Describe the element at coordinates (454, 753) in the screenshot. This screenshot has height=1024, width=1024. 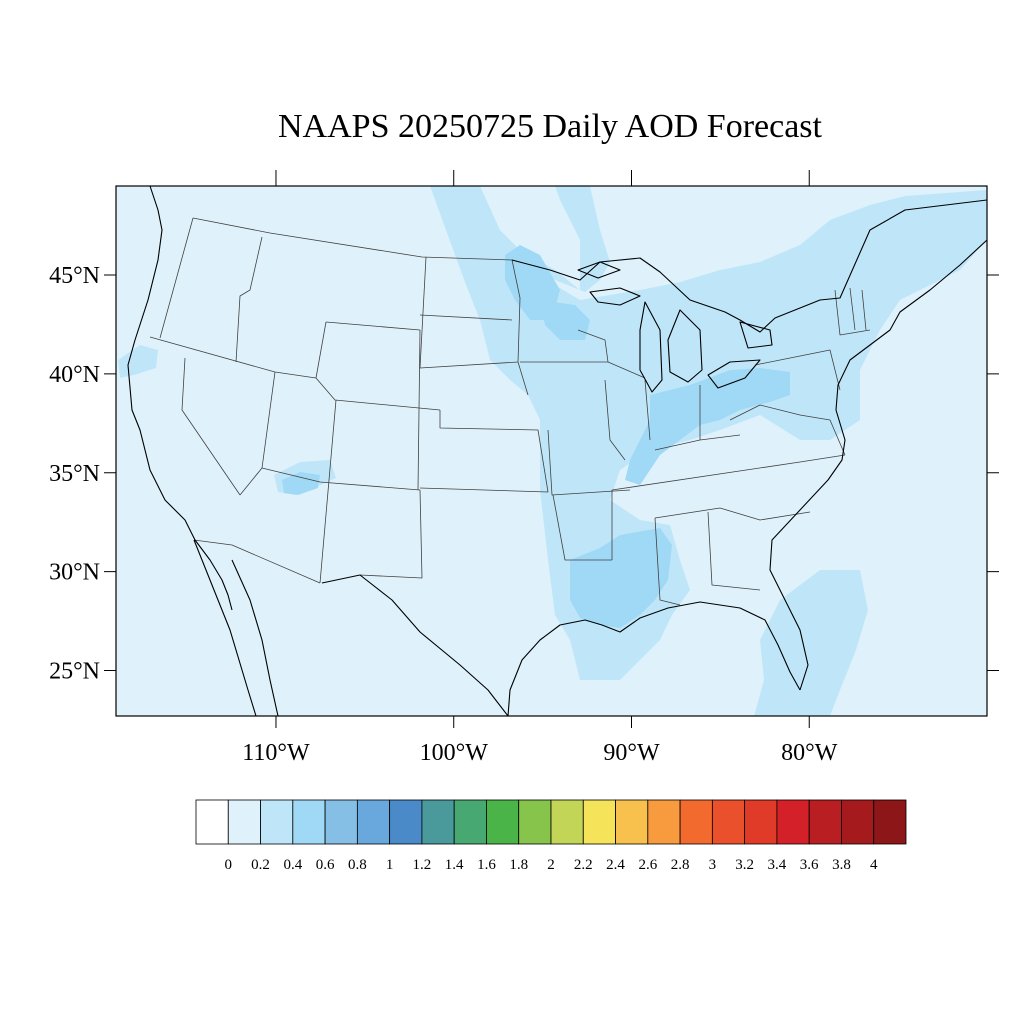
I see `lon-tick-label: 100°W` at that location.